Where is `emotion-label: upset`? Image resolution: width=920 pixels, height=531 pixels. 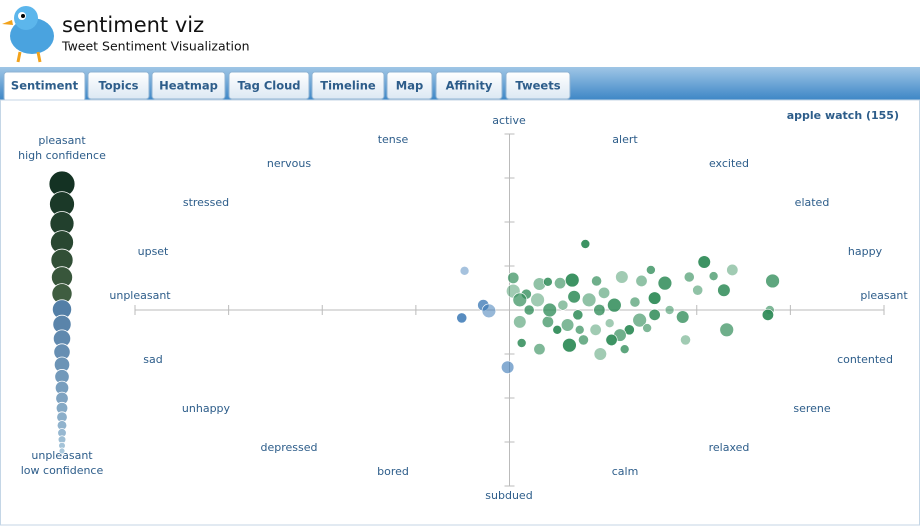 emotion-label: upset is located at coordinates (153, 251).